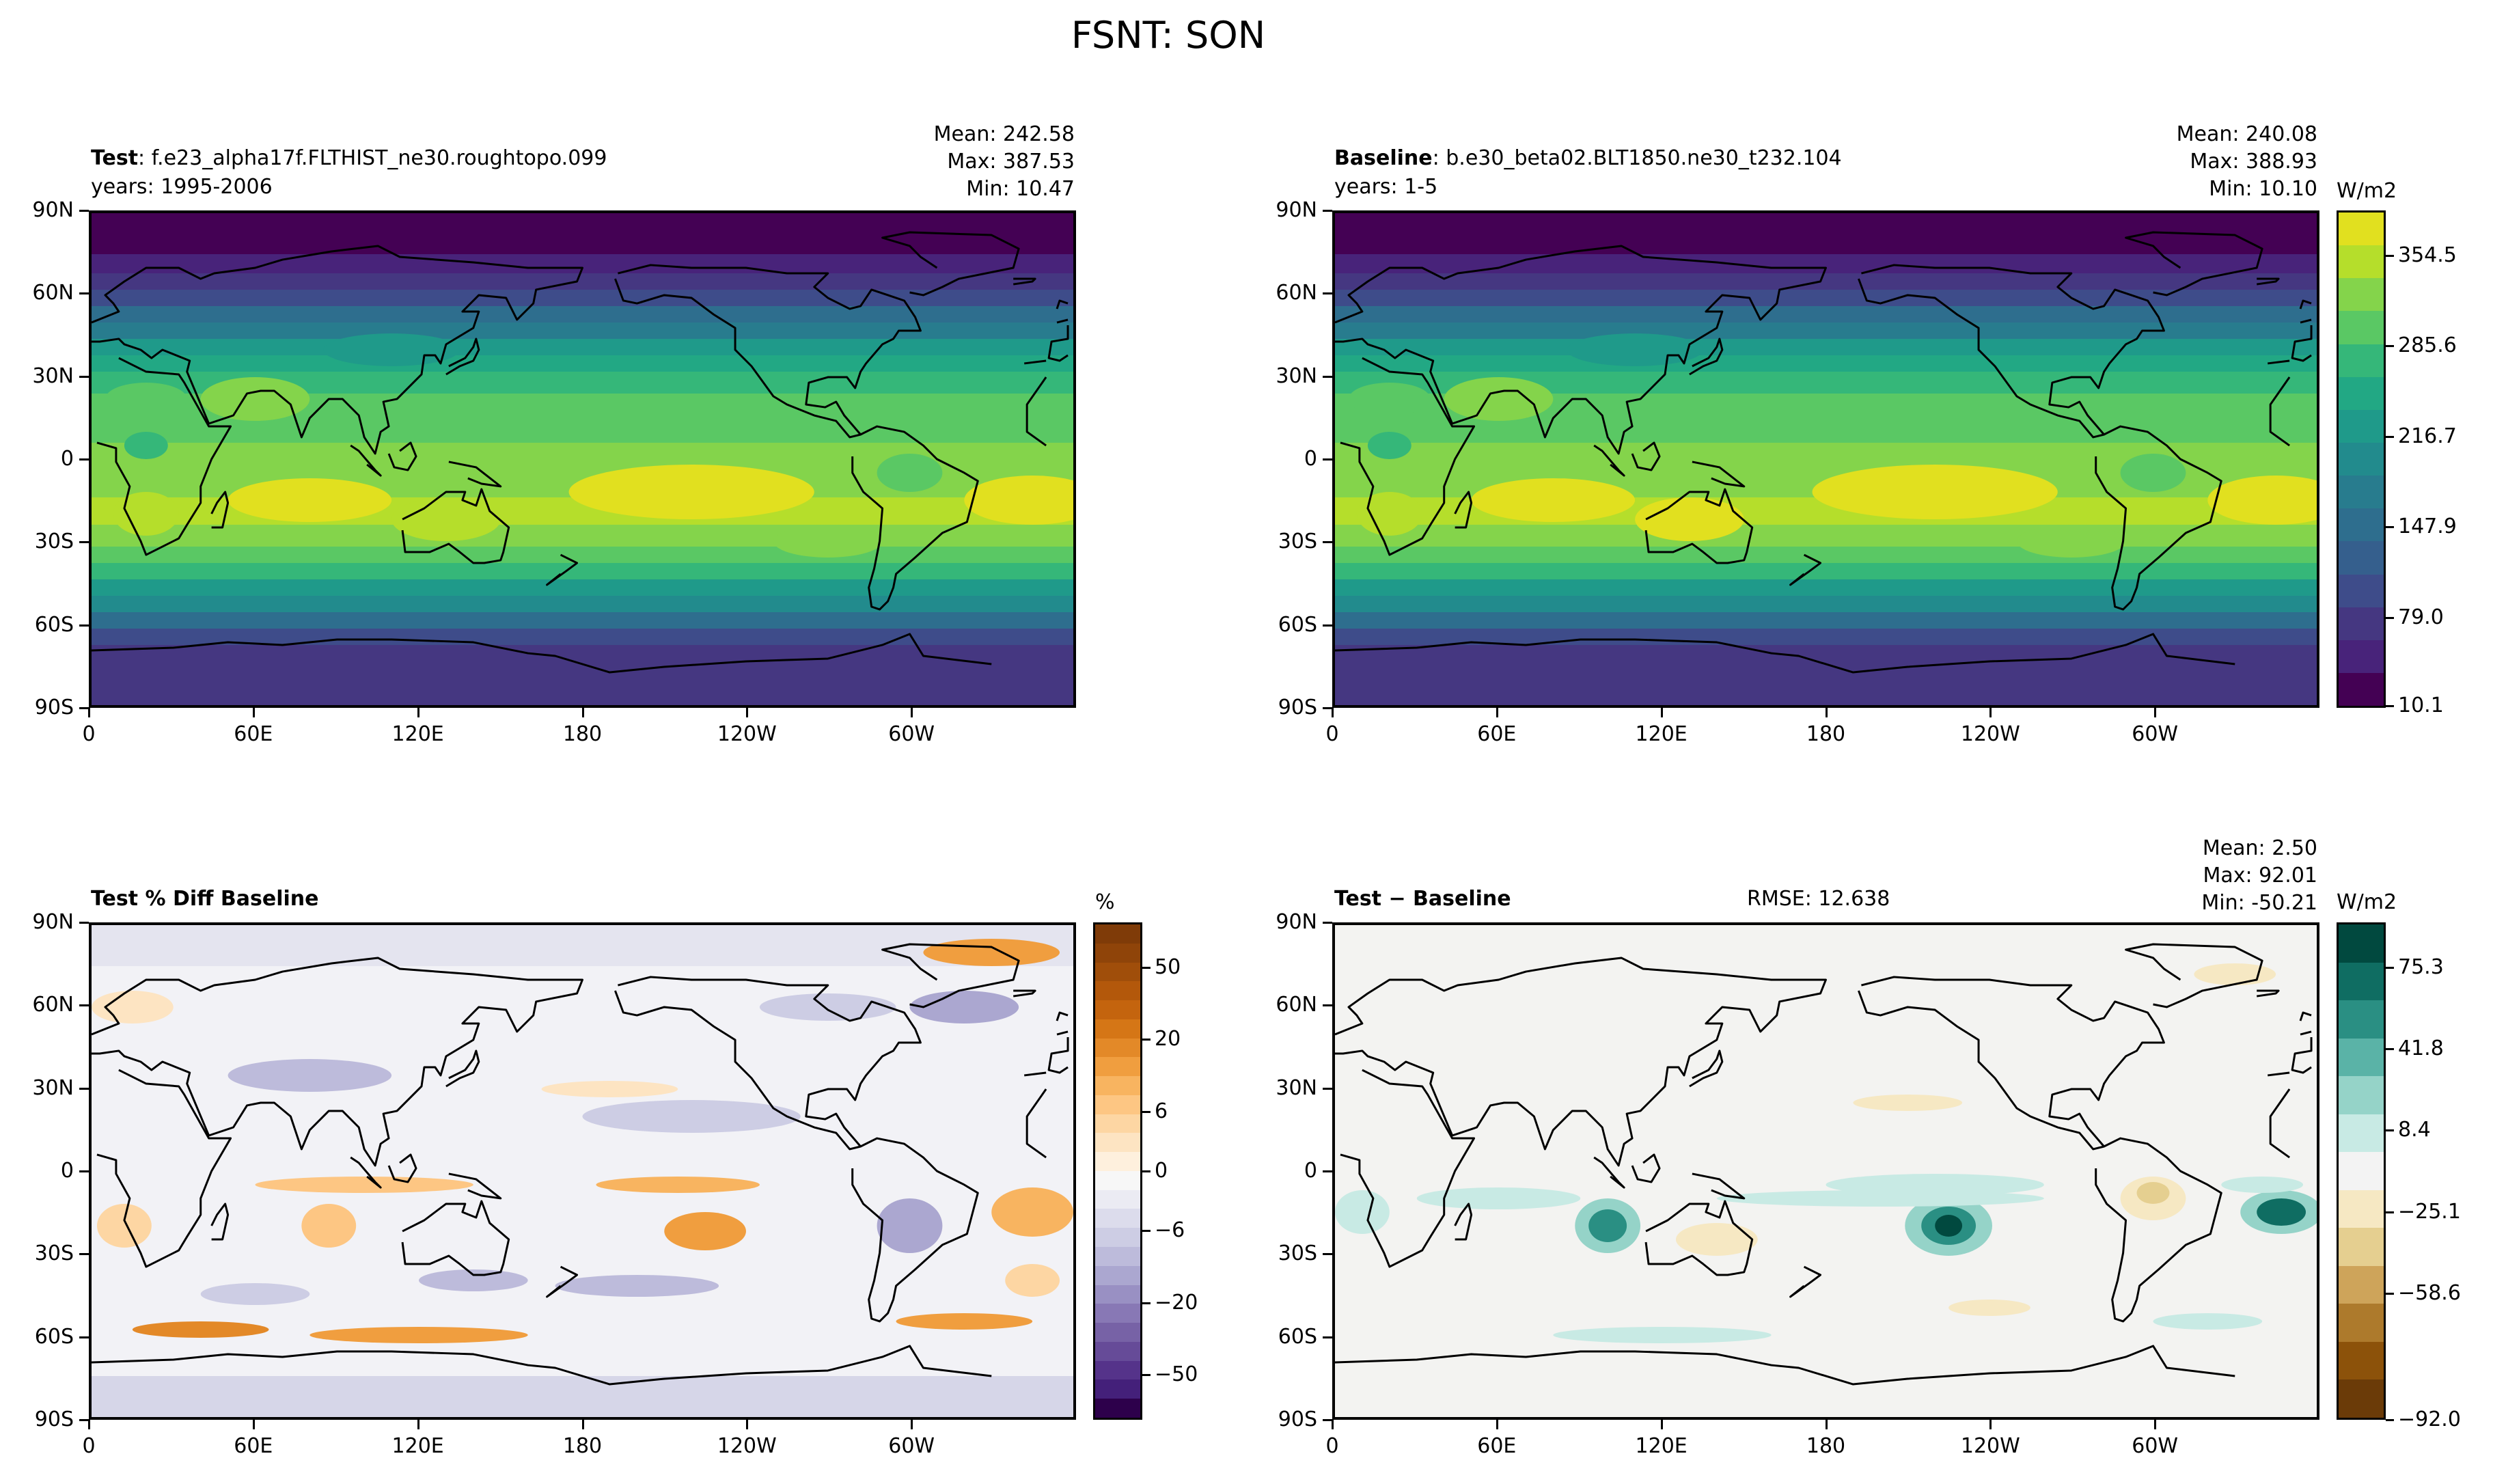 The width and height of the screenshot is (2493, 1484). I want to click on map-baseline-field, so click(1826, 459).